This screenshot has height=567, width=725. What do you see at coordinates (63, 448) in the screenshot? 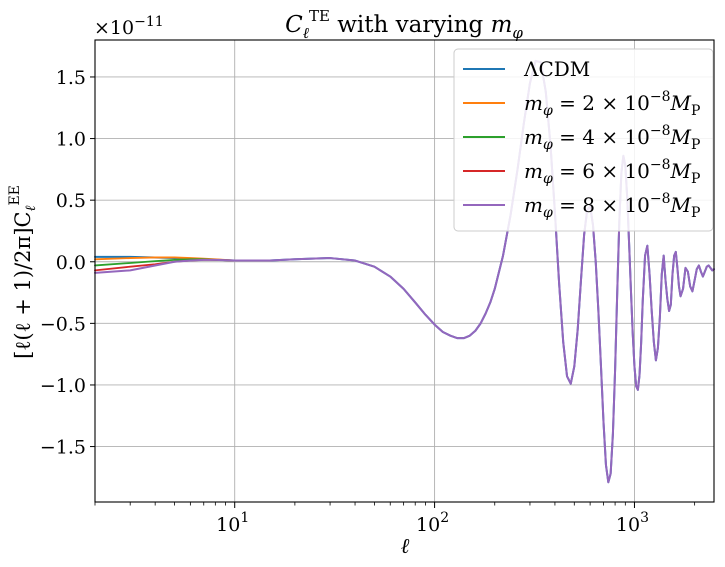
I see `y-tick-label: −1.5` at bounding box center [63, 448].